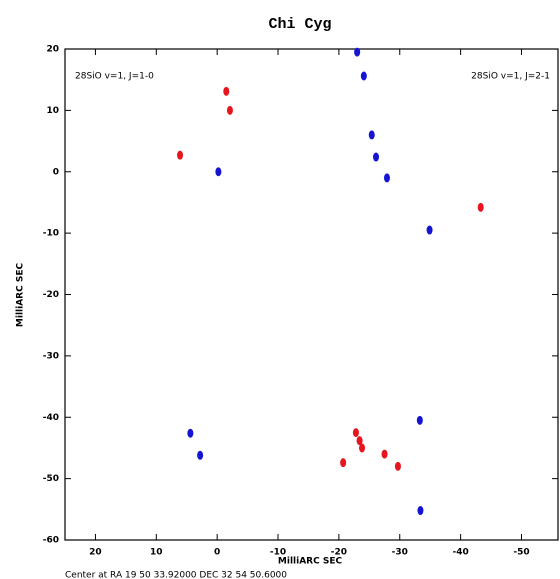  I want to click on x-tick-label: 10, so click(156, 553).